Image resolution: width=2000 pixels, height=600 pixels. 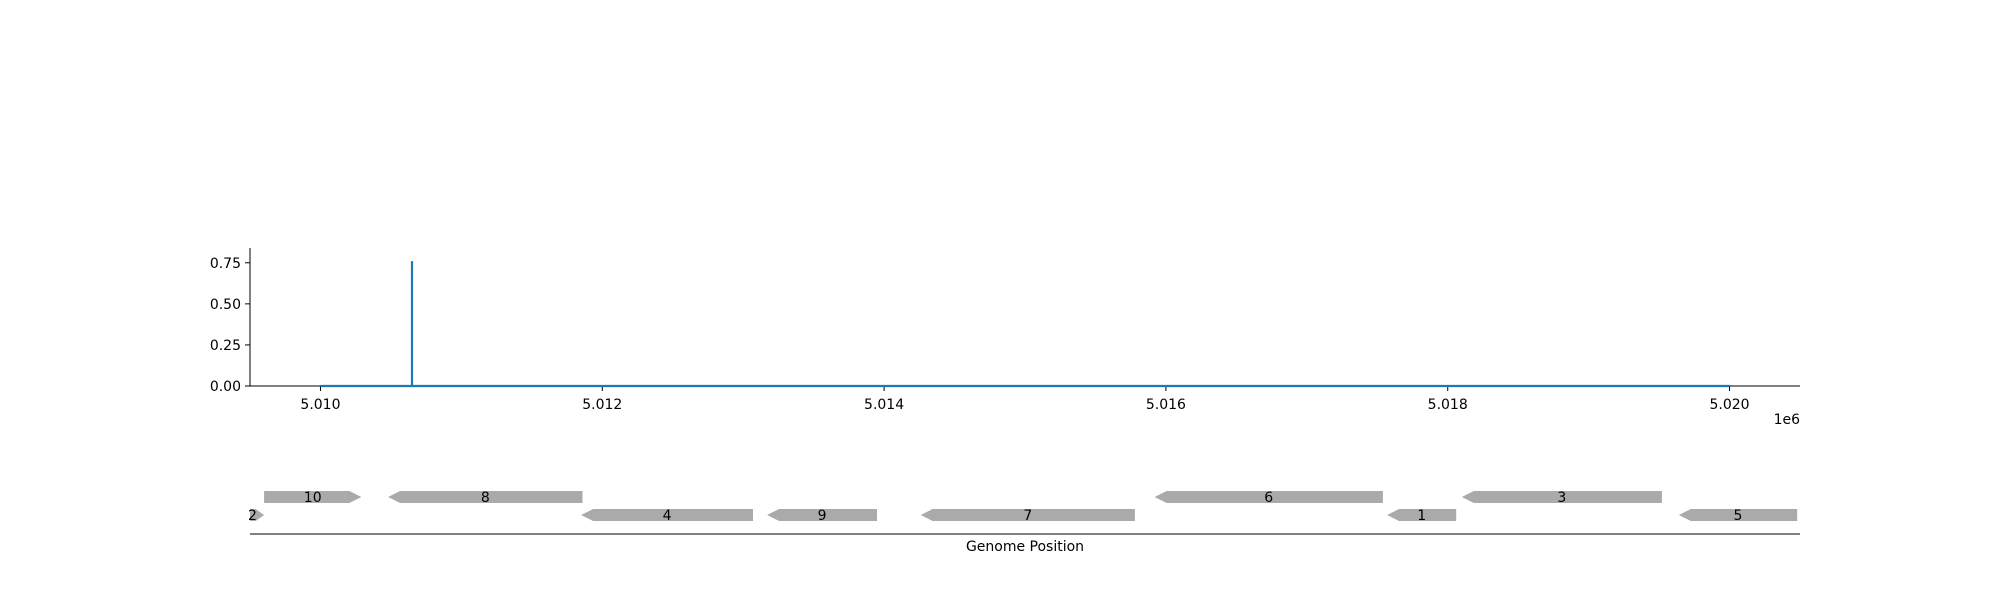 What do you see at coordinates (230, 325) in the screenshot?
I see `y-ticks: 0.00 0.25 0.50 0.75` at bounding box center [230, 325].